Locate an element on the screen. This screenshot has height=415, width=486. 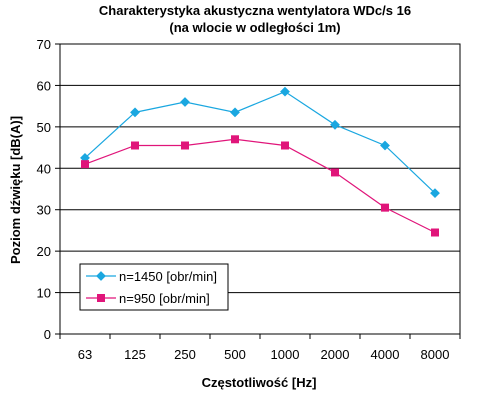
y-tick-label: 10 is located at coordinates (44, 293).